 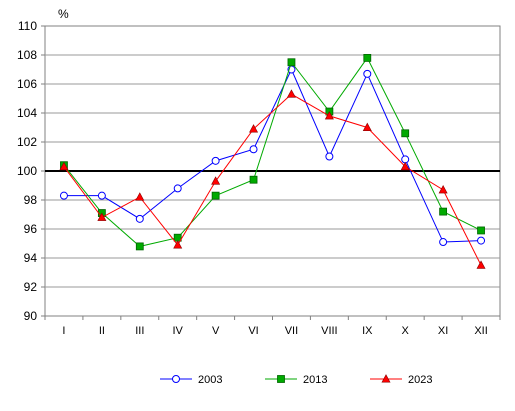 What do you see at coordinates (291, 331) in the screenshot?
I see `x-tick-label: VII` at bounding box center [291, 331].